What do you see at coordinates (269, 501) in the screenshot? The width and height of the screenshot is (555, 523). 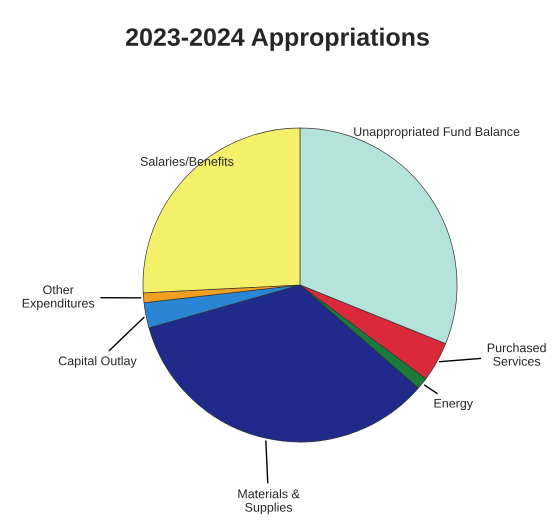 I see `slice-label: Materials & Supplies` at bounding box center [269, 501].